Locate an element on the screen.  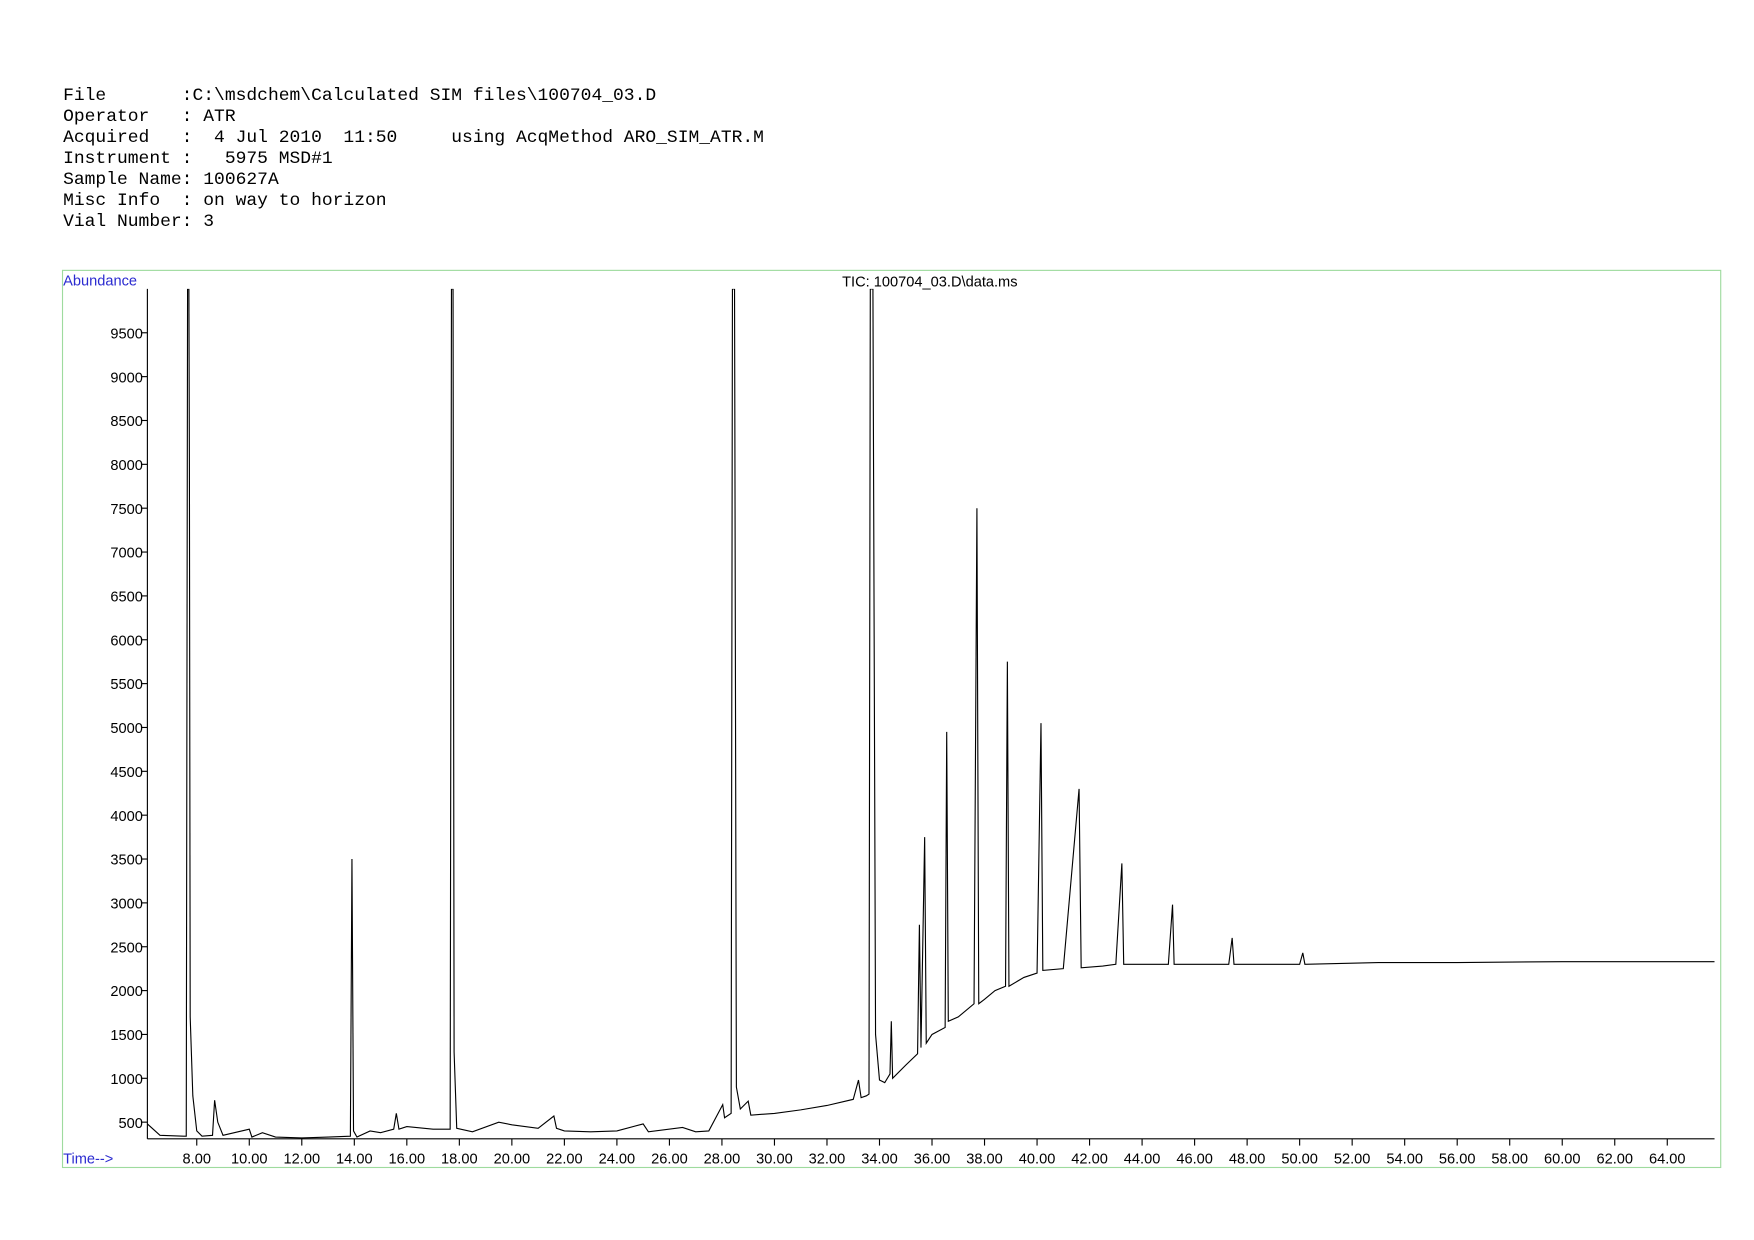
y-tick-label: 7000 is located at coordinates (126, 554).